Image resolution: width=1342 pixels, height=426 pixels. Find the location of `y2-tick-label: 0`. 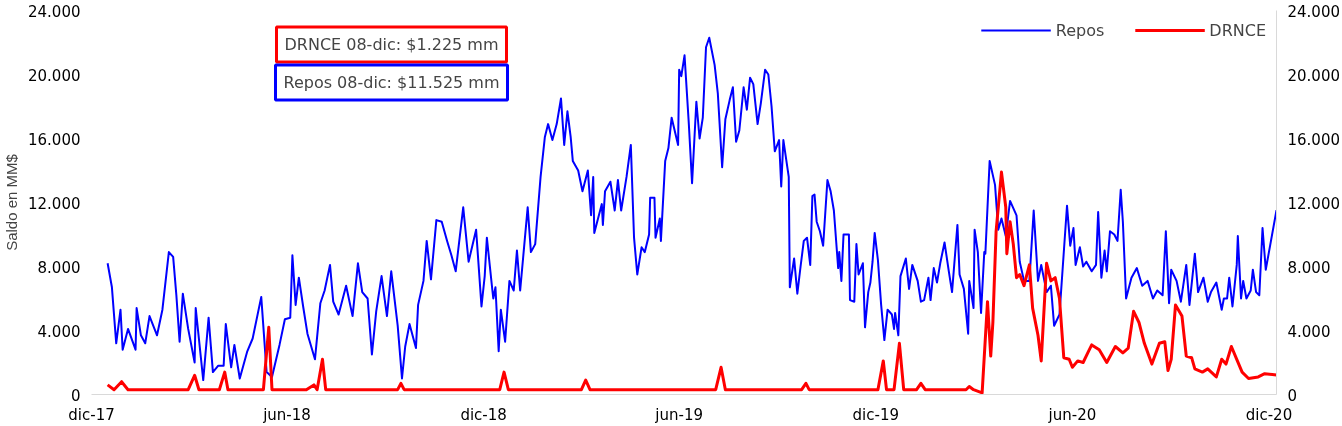

y2-tick-label: 0 is located at coordinates (1292, 395).